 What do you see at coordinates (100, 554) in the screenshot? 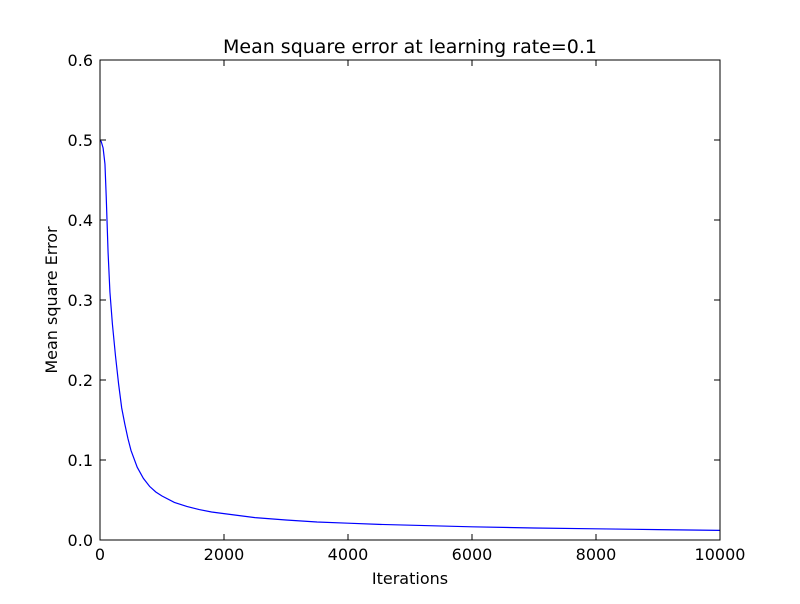
I see `x-tick-label: 0` at bounding box center [100, 554].